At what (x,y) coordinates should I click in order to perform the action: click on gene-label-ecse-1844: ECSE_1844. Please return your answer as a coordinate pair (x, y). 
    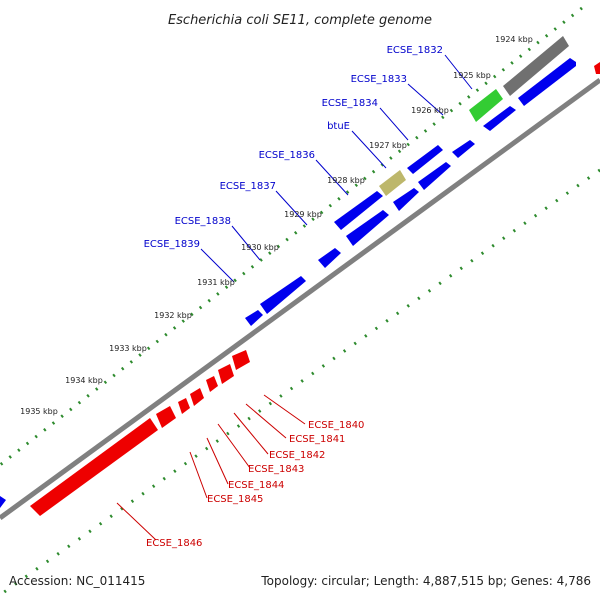
    Looking at the image, I should click on (256, 485).